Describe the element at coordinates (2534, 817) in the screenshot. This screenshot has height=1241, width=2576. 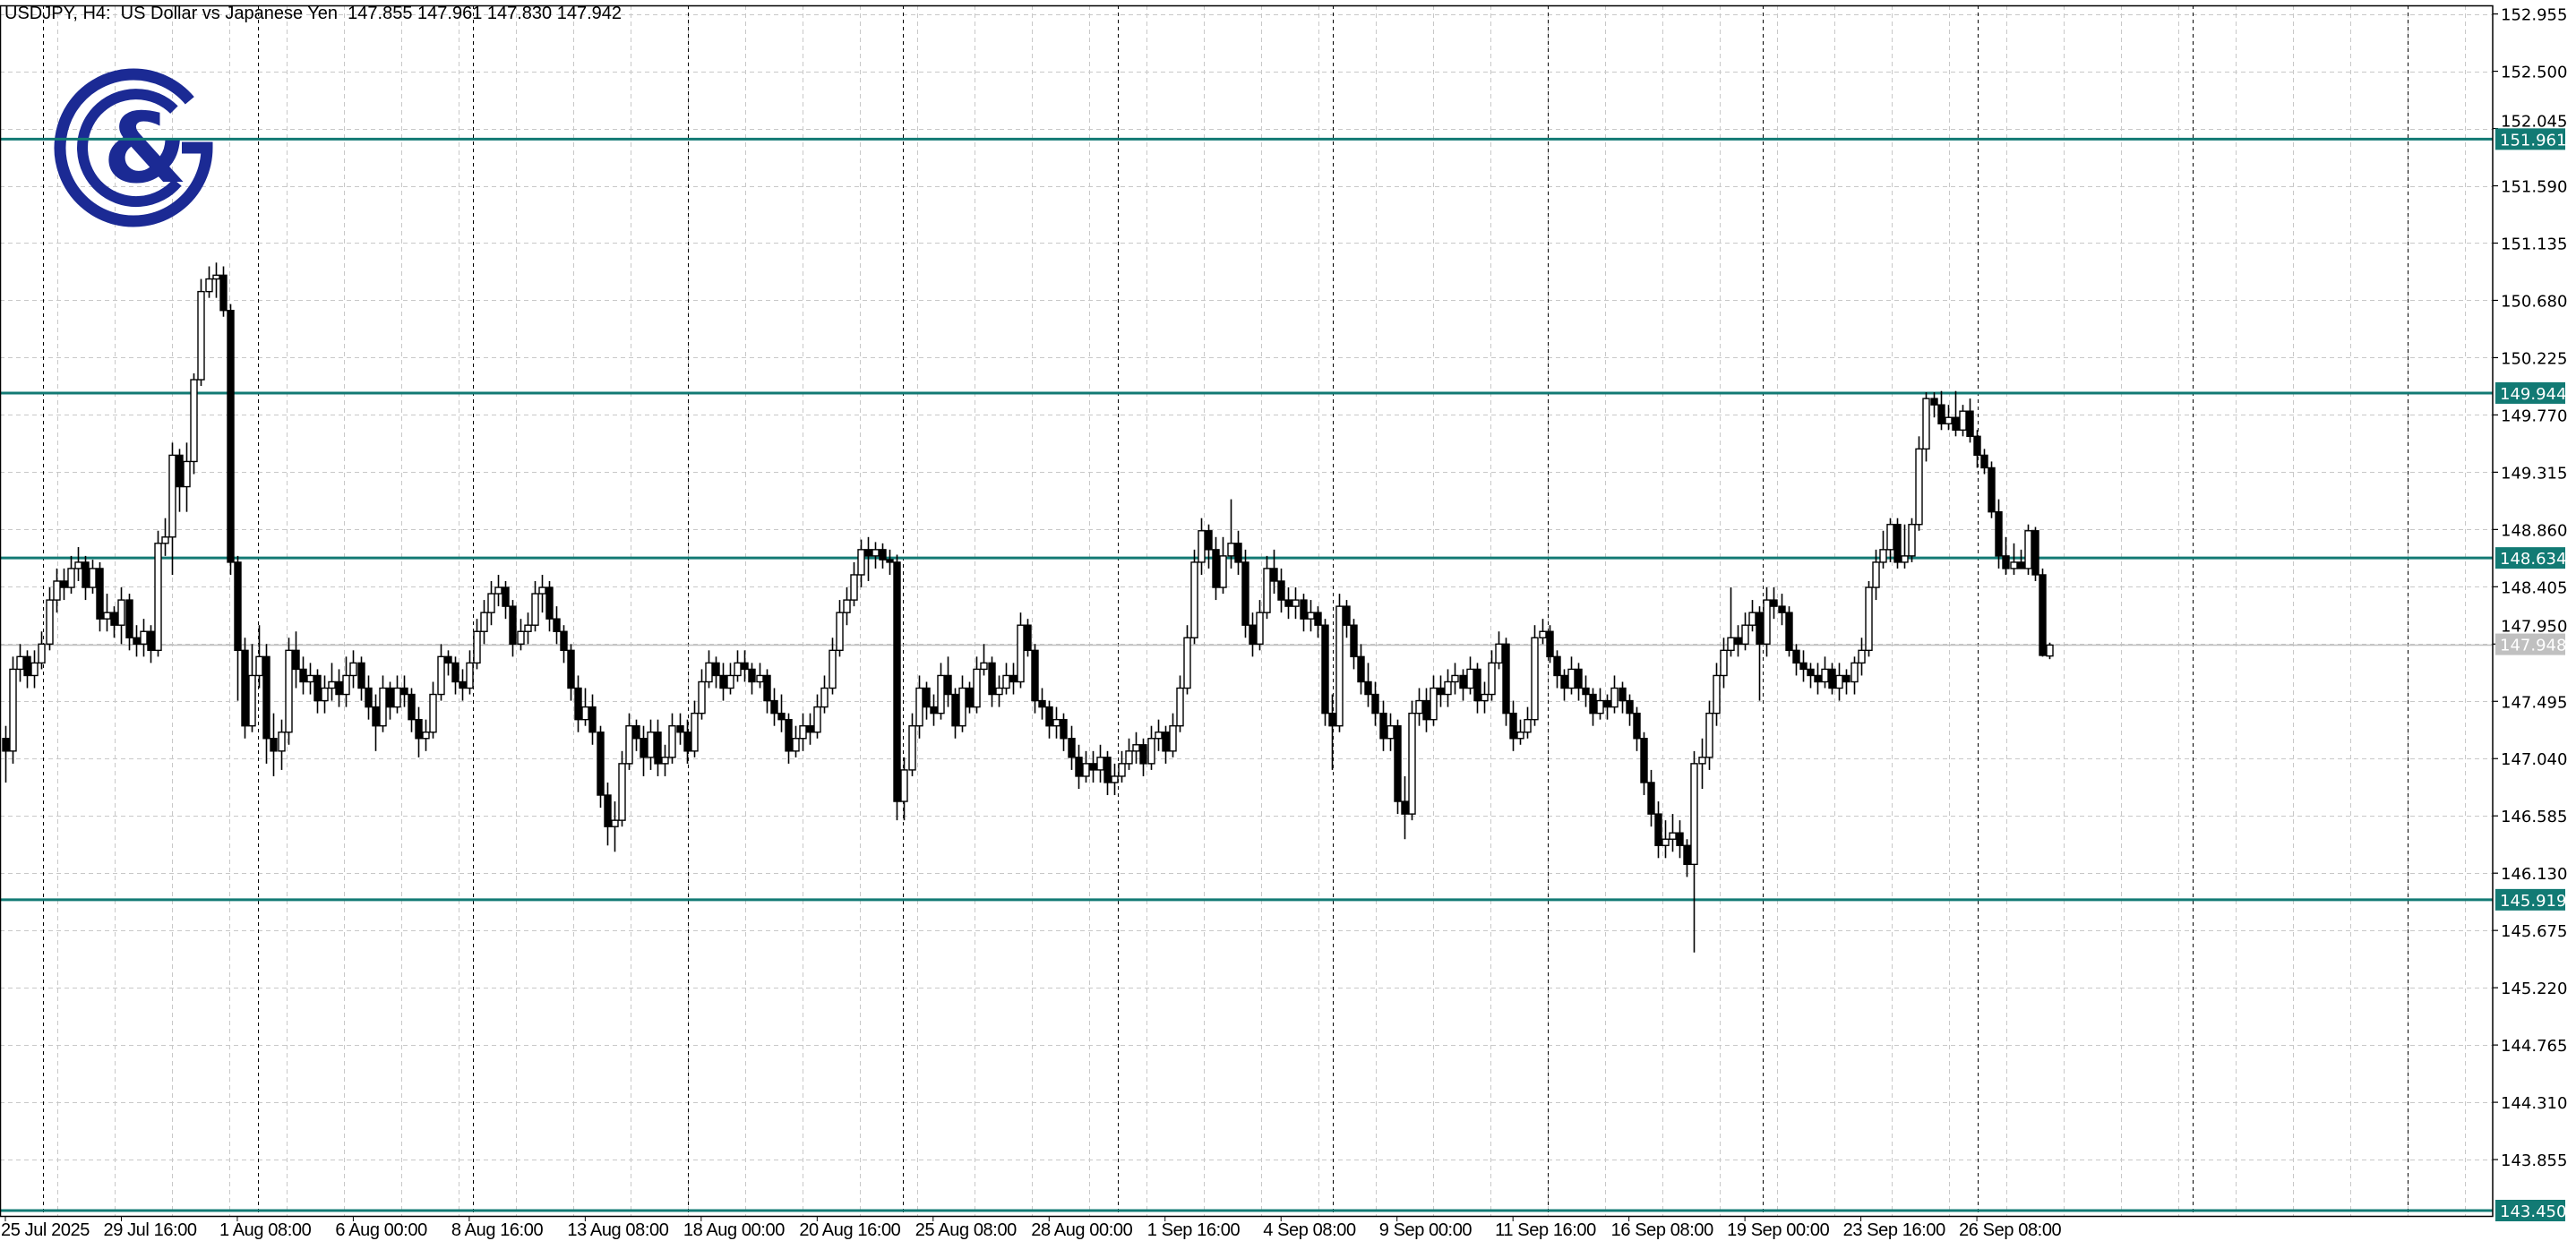
I see `price-tick-label: 146.585` at that location.